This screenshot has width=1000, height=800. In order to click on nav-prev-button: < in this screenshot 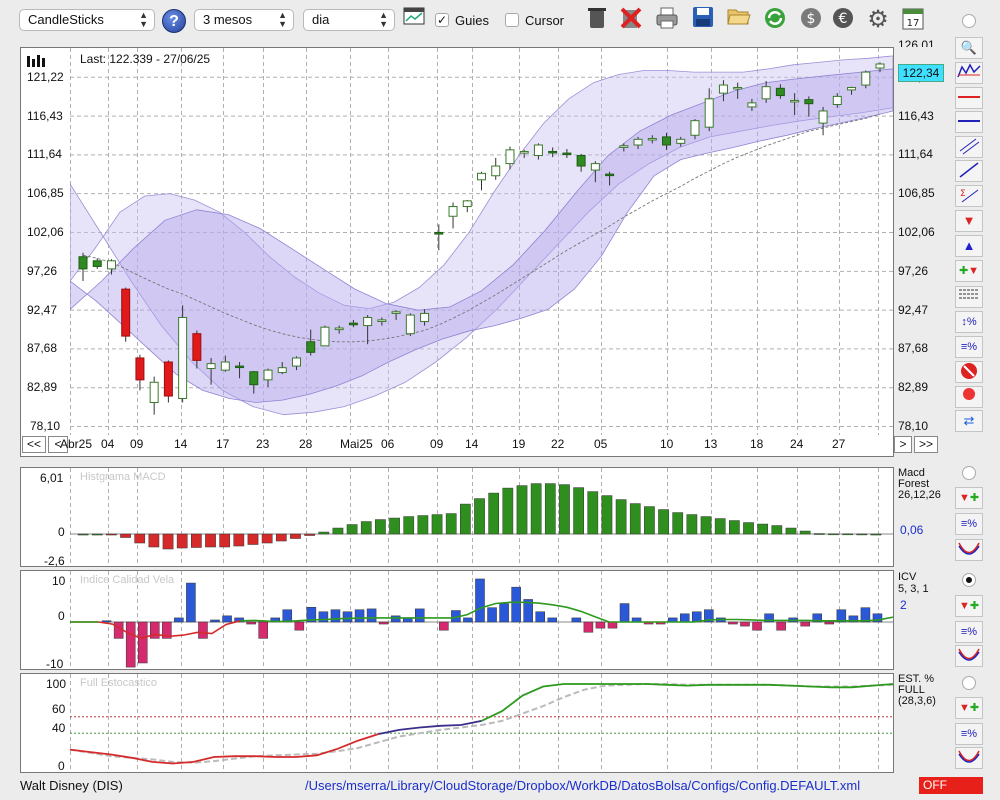, I will do `click(58, 444)`.